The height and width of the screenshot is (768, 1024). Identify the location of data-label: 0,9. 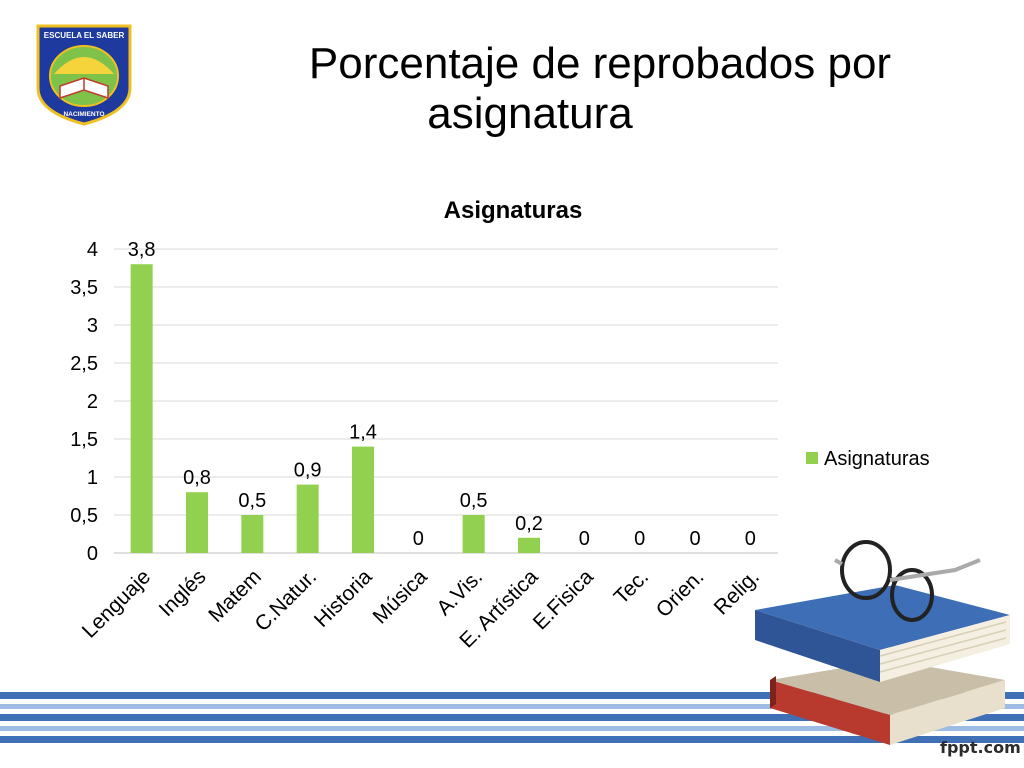
(308, 471).